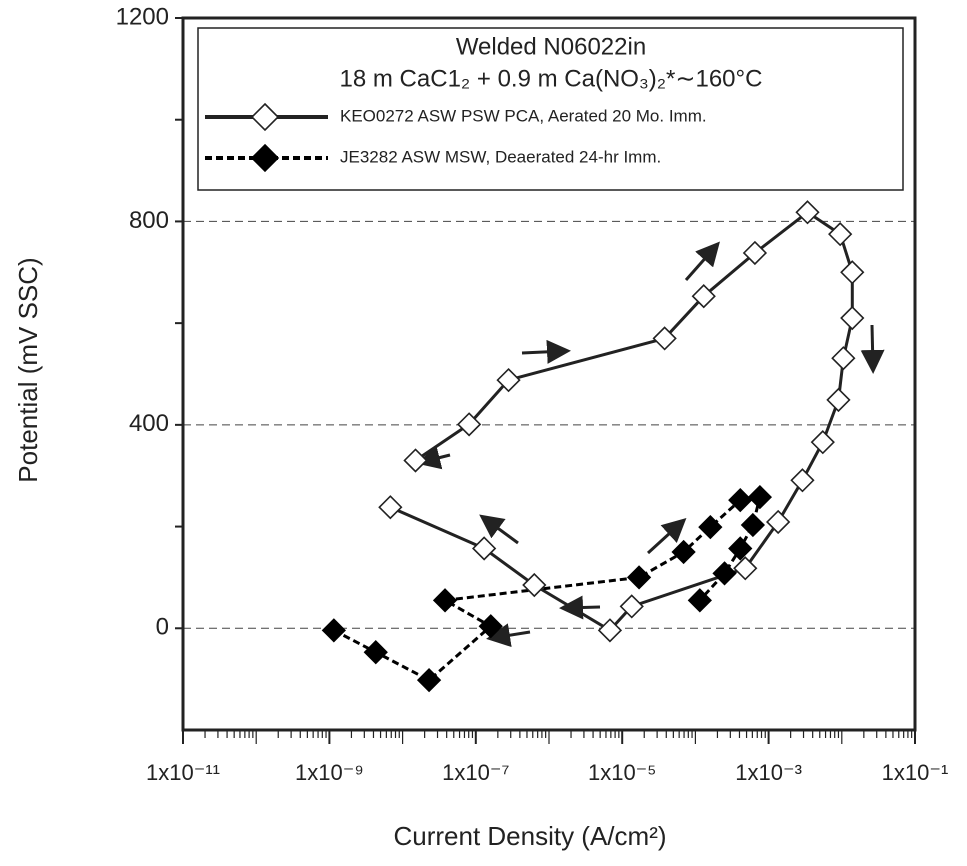 The image size is (967, 866). I want to click on x-tick-label: 1x10⁻⁷, so click(475, 772).